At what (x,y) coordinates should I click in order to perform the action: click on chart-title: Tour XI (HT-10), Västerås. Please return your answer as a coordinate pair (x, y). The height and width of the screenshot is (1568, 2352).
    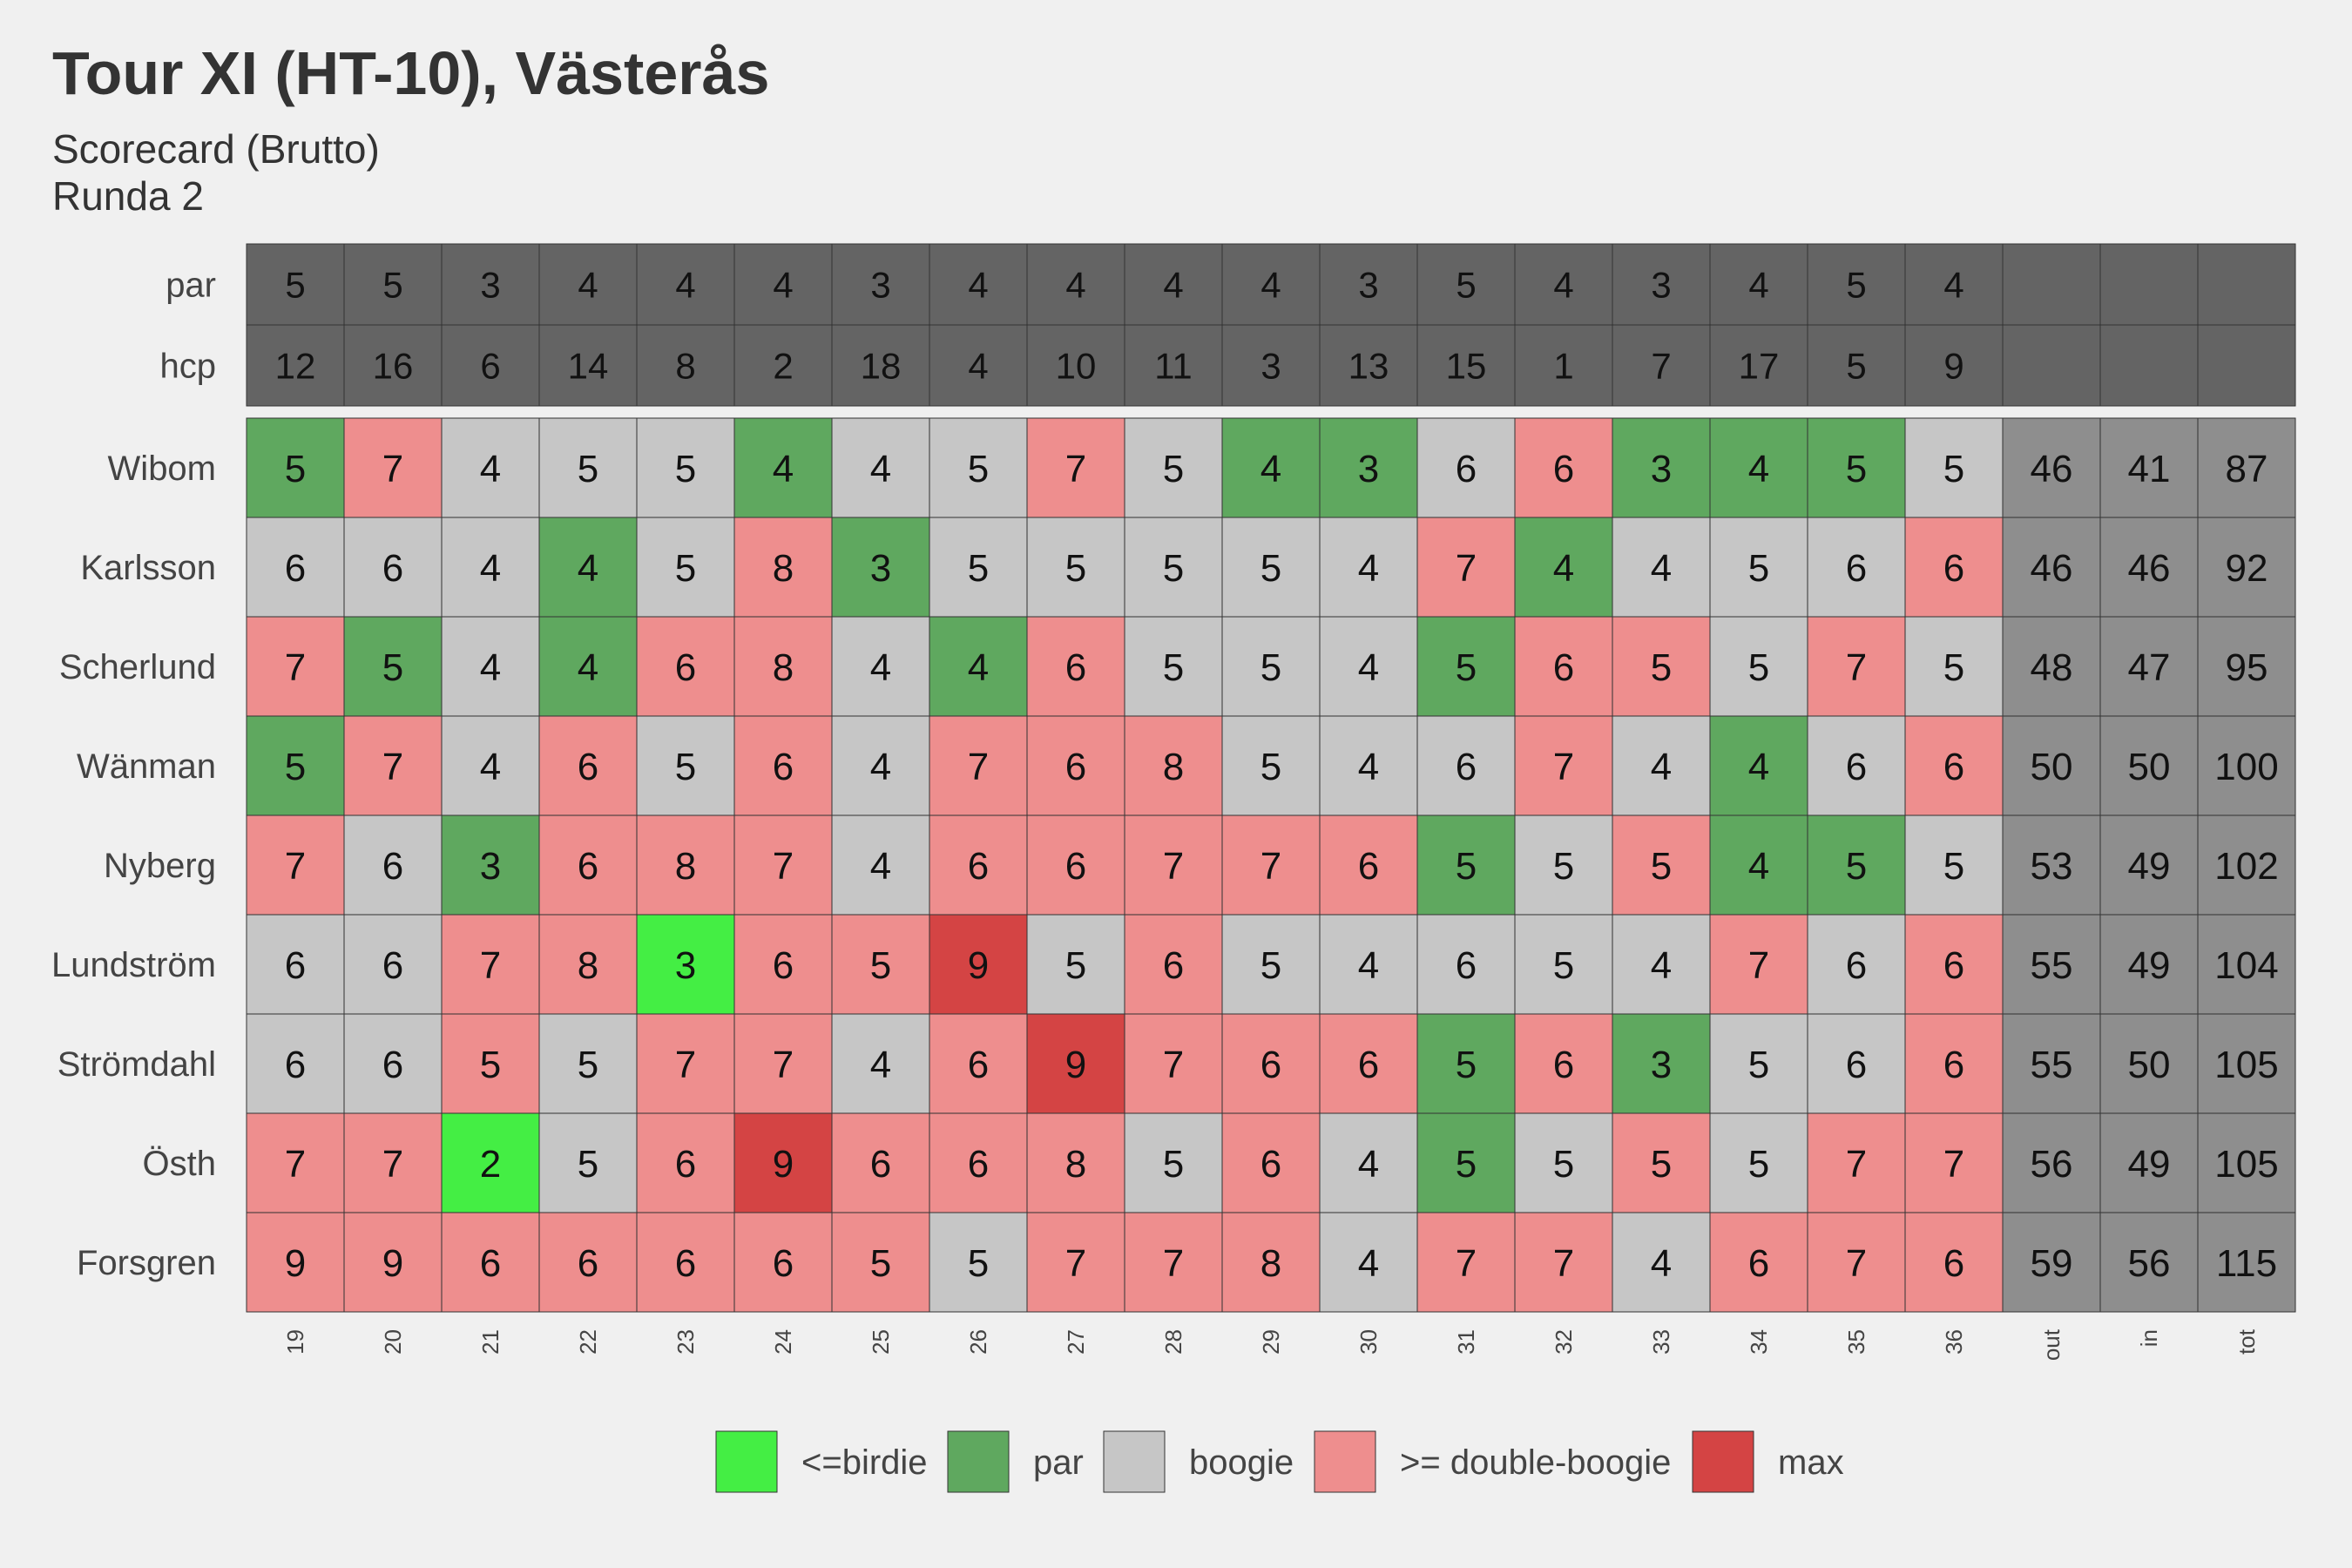
    Looking at the image, I should click on (411, 73).